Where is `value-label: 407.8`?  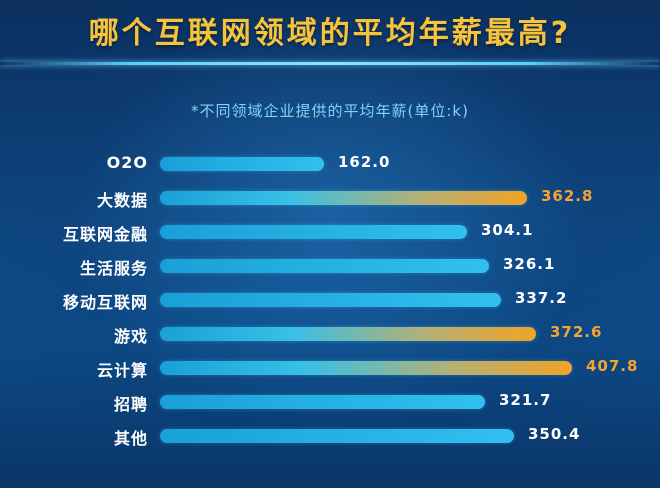 value-label: 407.8 is located at coordinates (612, 366).